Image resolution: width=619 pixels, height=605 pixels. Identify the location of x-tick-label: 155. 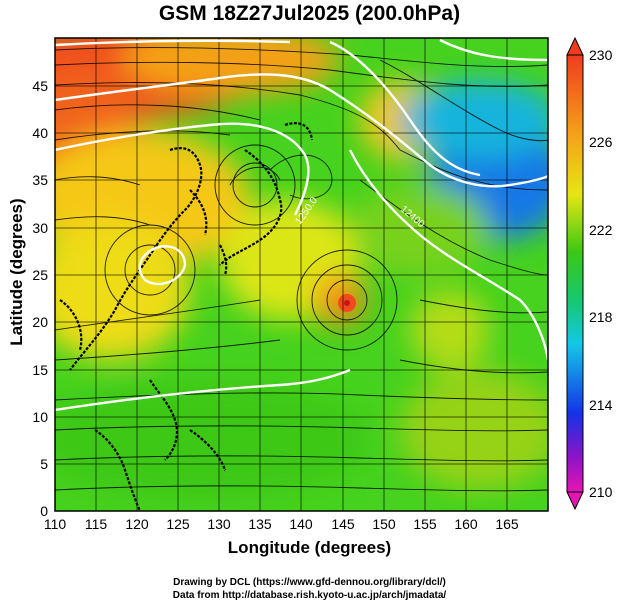
(425, 524).